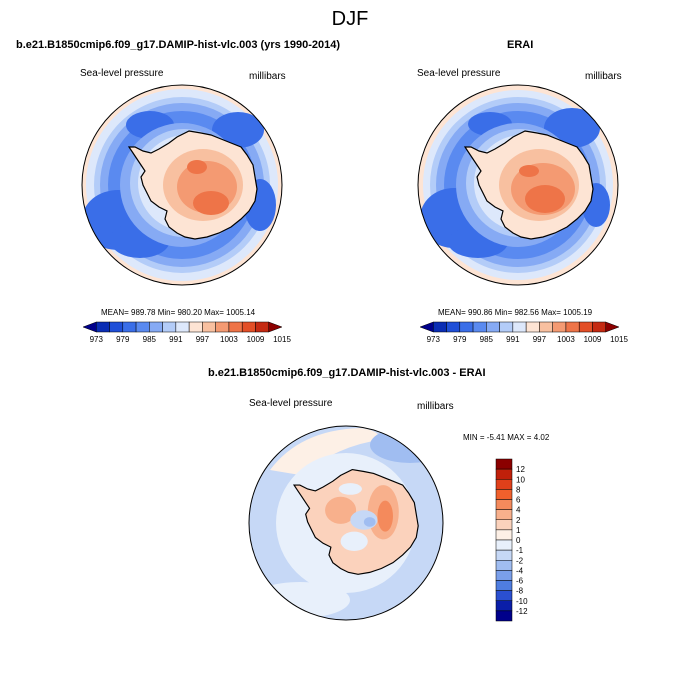  I want to click on colorbar-tick-label: -6, so click(520, 581).